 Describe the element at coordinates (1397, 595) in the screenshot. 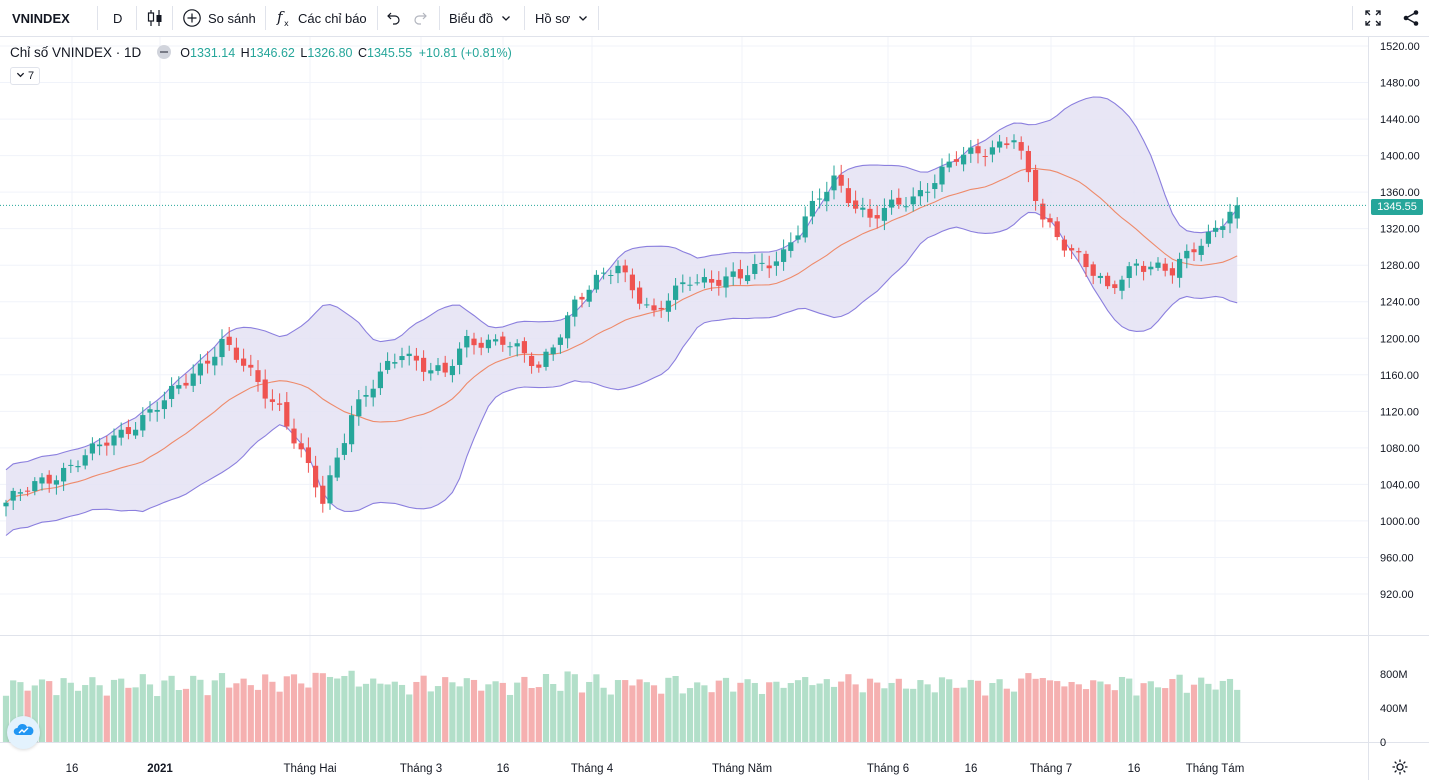

I see `price-tick-label: 920.00` at that location.